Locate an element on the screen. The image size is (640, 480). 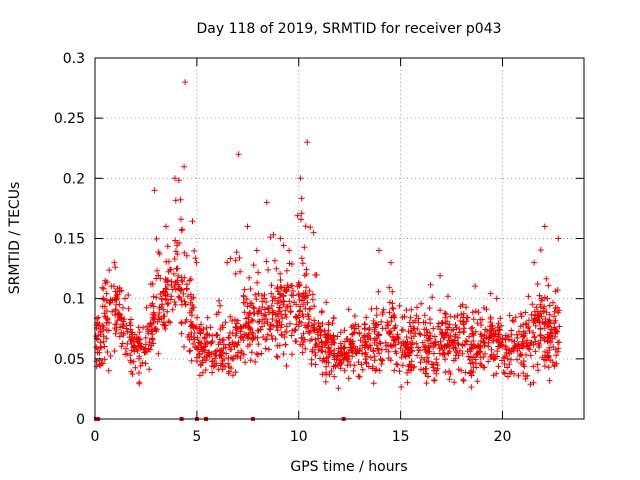
y-tick-label: 0.1 is located at coordinates (74, 300).